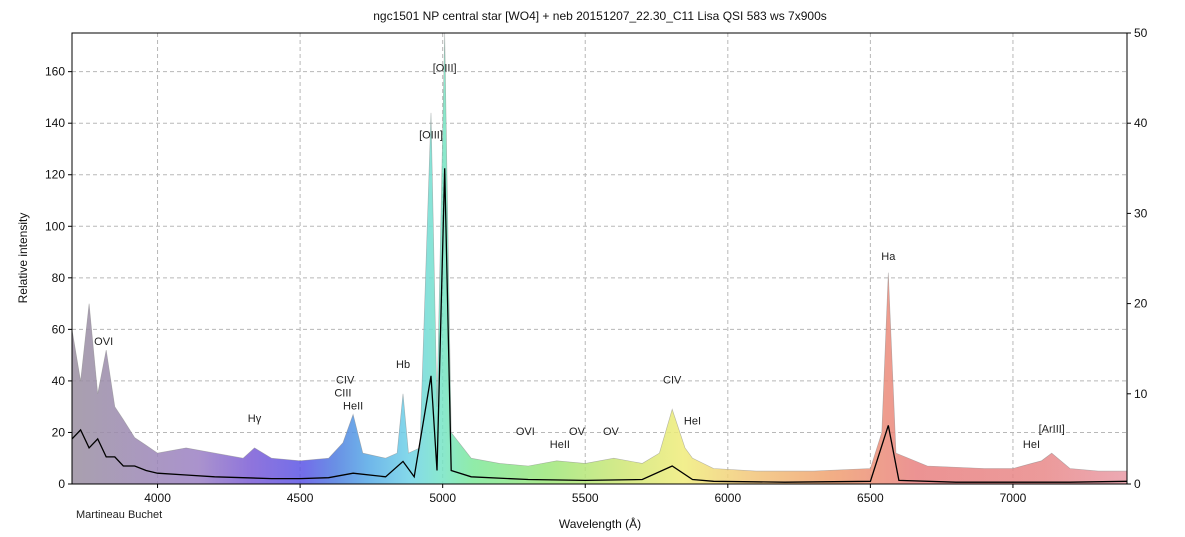  I want to click on x-tick-label-5: 6500, so click(870, 498).